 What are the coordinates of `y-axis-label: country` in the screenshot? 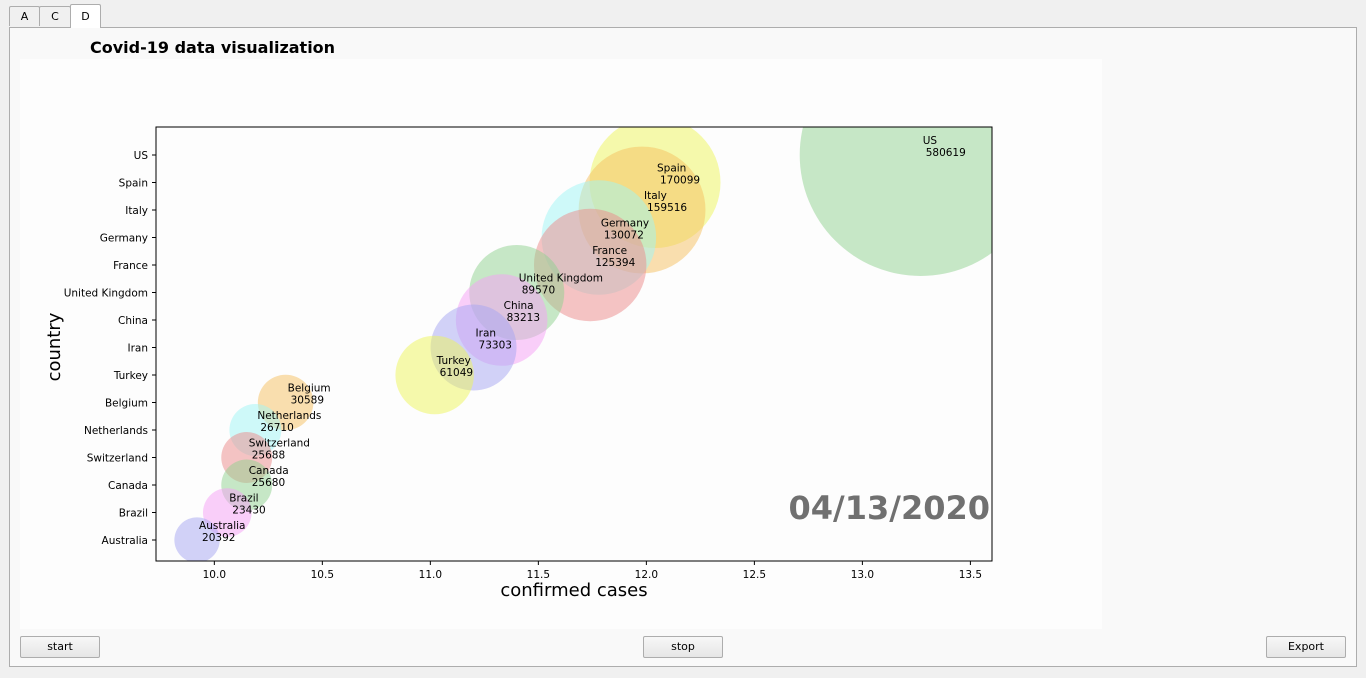 It's located at (54, 346).